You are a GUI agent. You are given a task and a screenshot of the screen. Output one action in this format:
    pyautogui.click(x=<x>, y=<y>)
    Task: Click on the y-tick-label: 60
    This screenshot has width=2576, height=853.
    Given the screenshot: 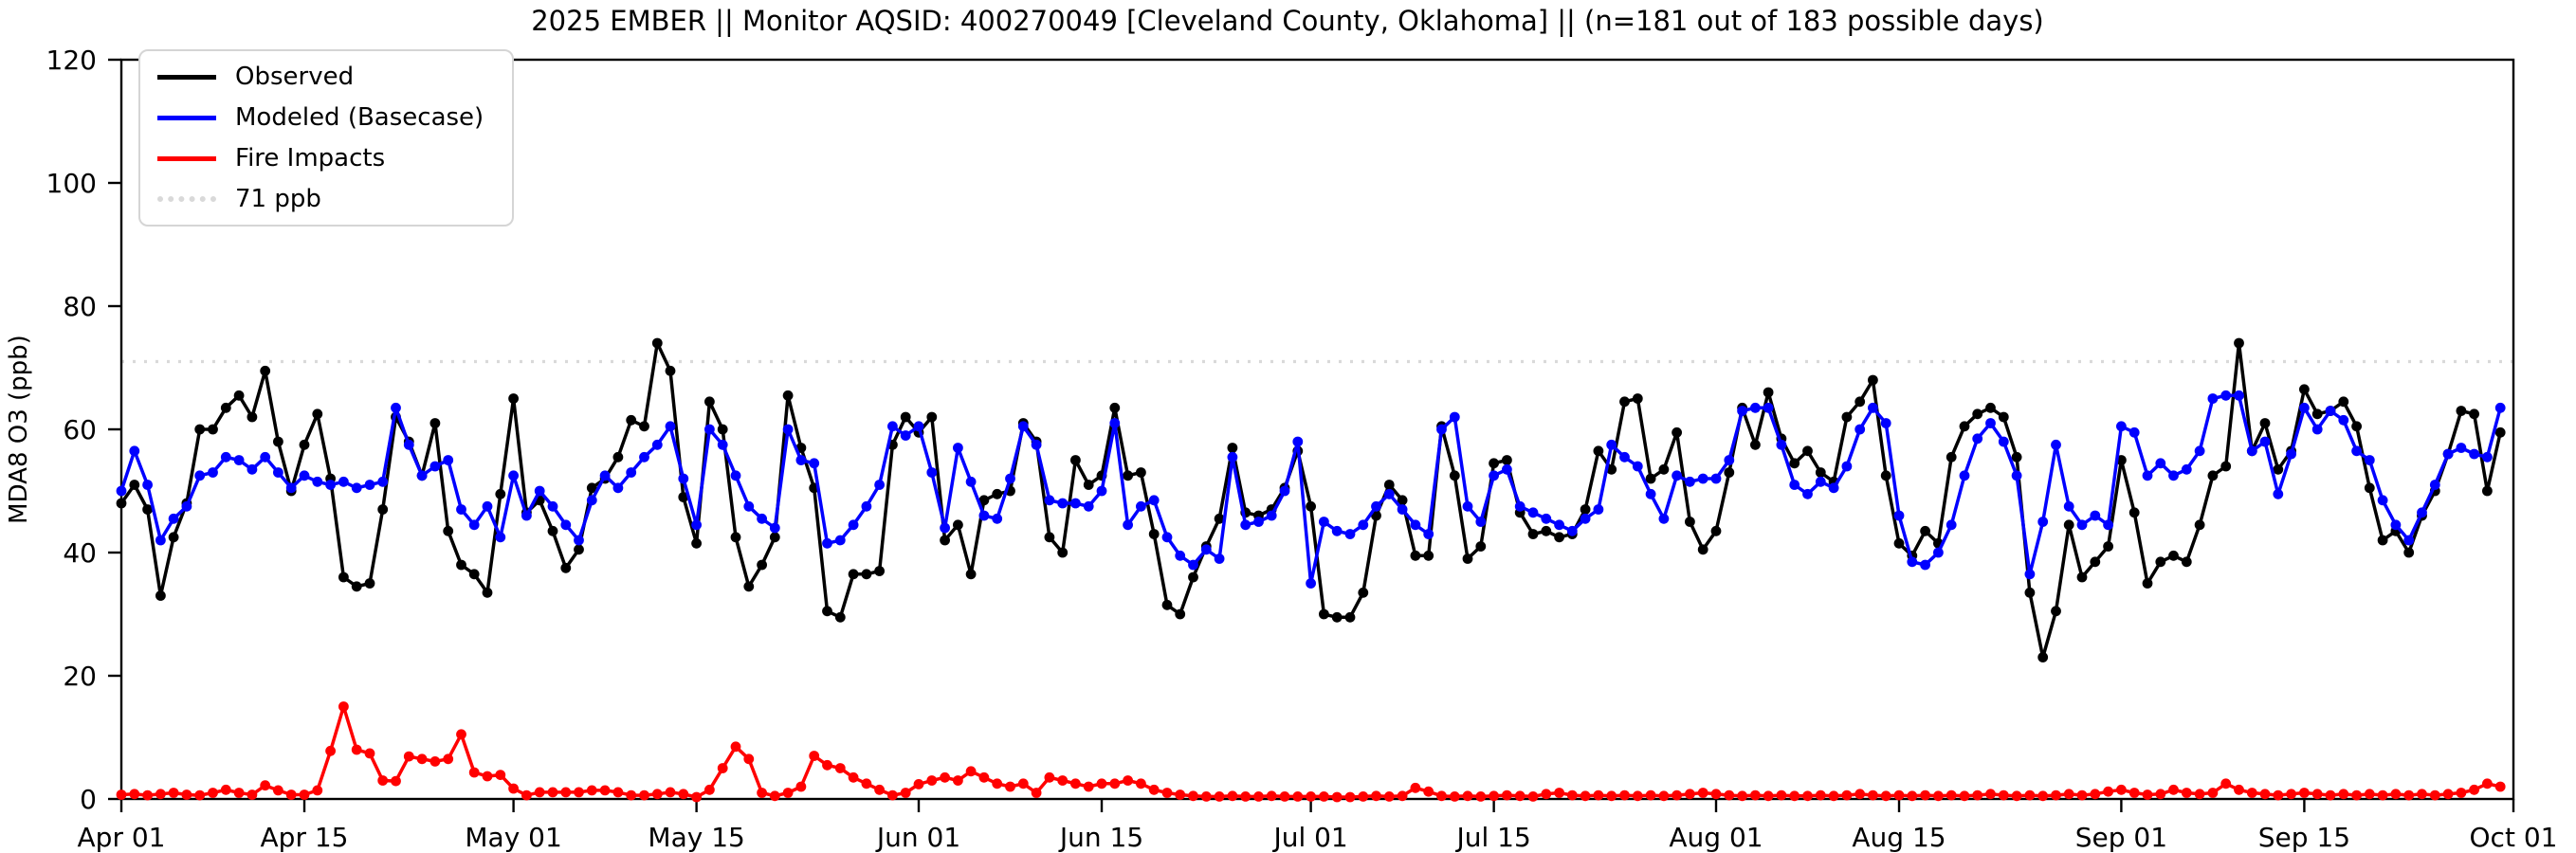 What is the action you would take?
    pyautogui.click(x=80, y=429)
    